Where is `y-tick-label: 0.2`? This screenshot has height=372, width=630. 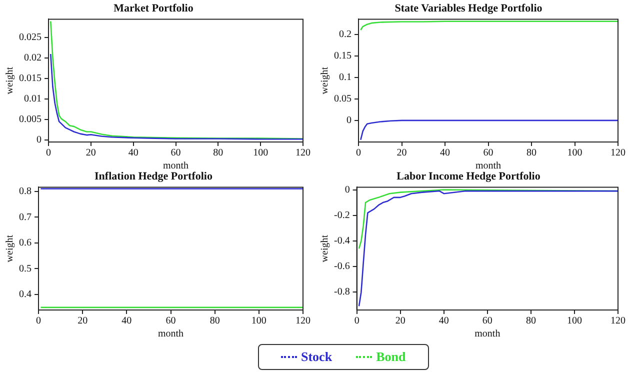
y-tick-label: 0.2 is located at coordinates (345, 34).